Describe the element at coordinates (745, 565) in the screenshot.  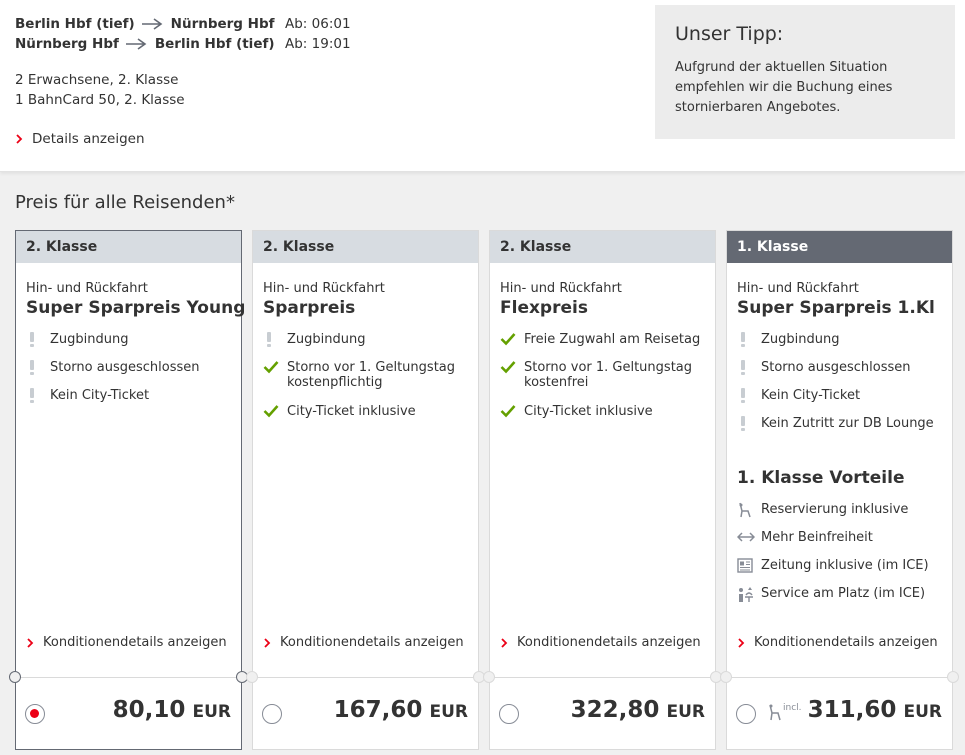
I see `newspaper-icon` at that location.